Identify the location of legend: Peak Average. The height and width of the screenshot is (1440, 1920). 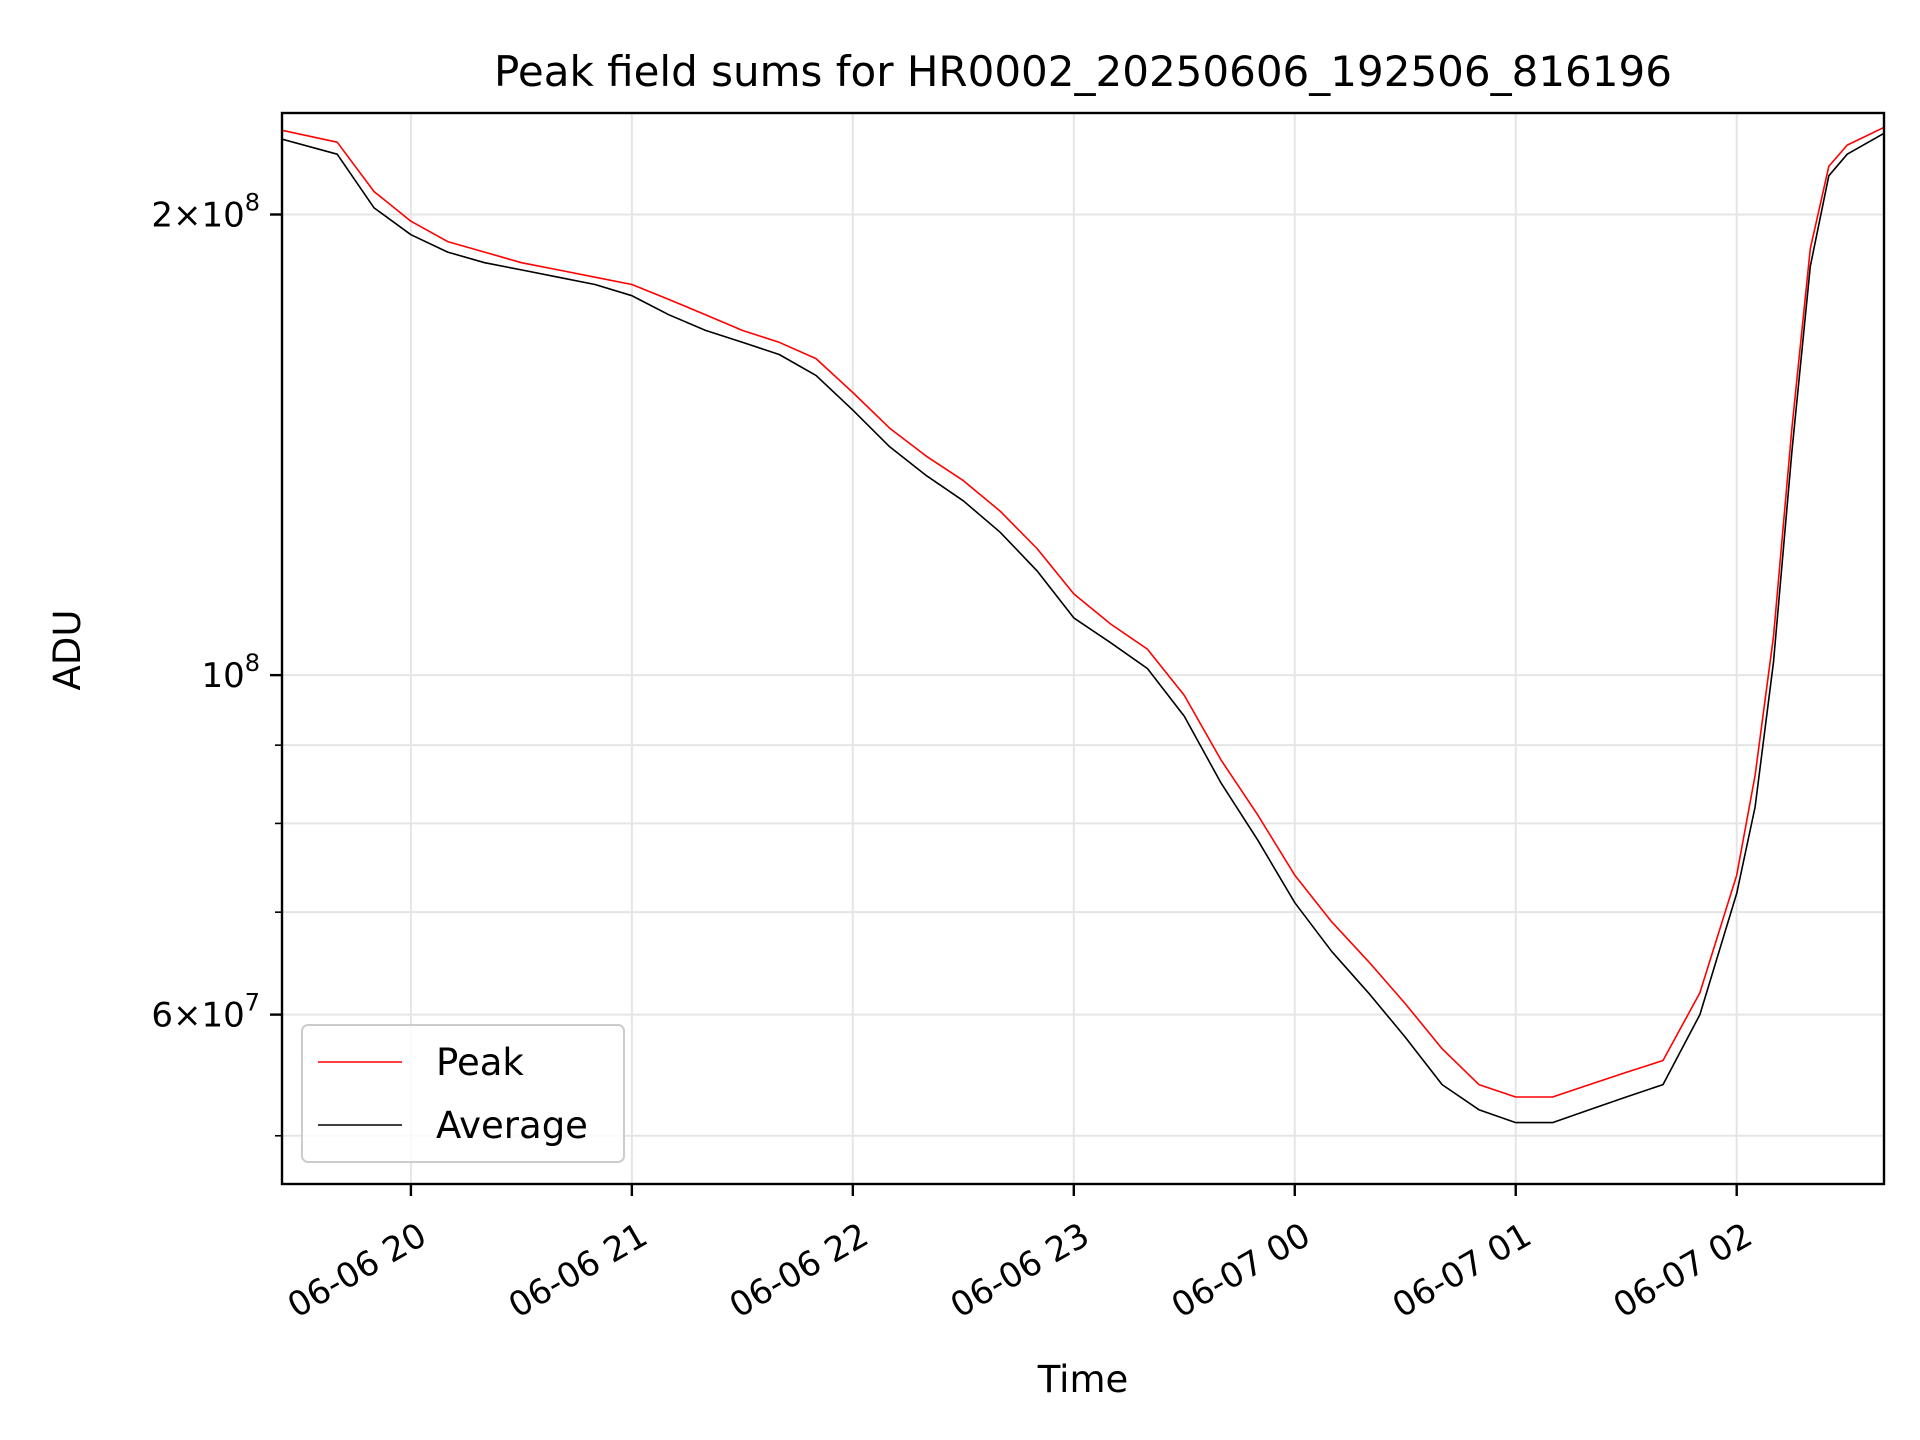
(463, 1093).